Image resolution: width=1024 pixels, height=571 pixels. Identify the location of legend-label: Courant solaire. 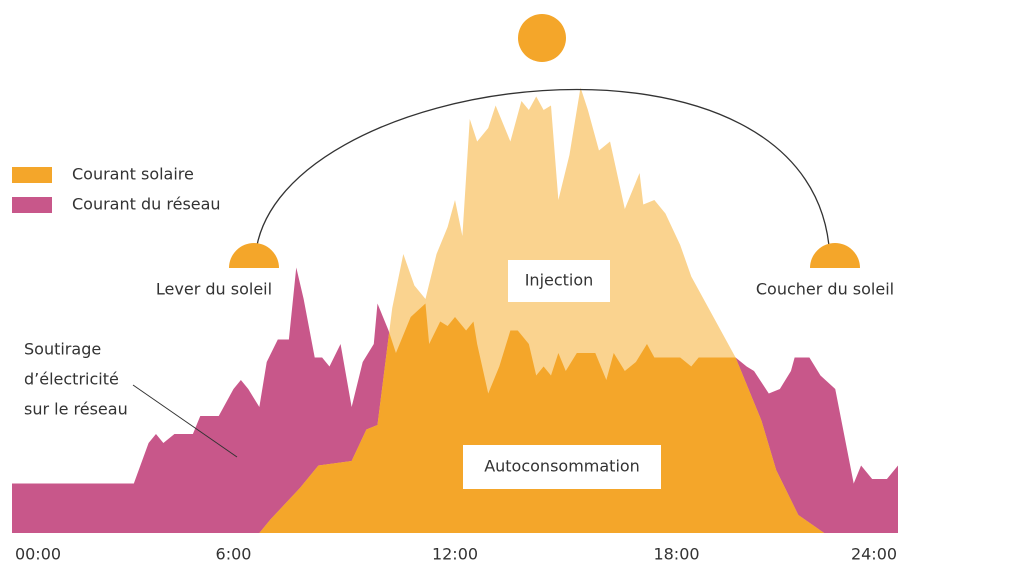
(133, 174).